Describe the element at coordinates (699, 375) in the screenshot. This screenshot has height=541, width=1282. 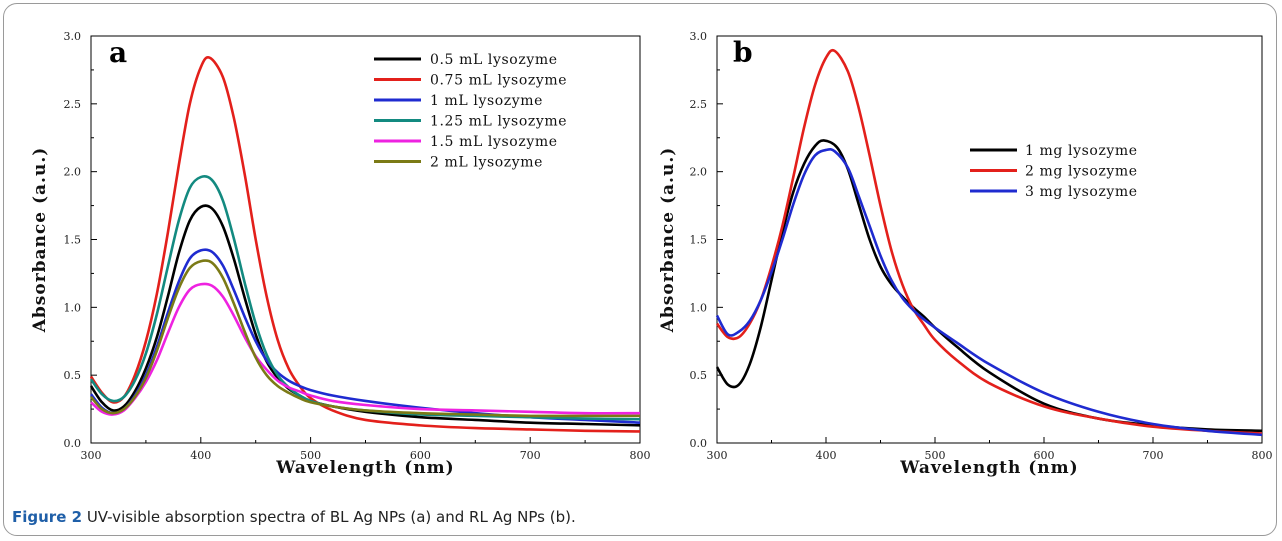
I see `chart-b-y-tick-label: 0.5` at that location.